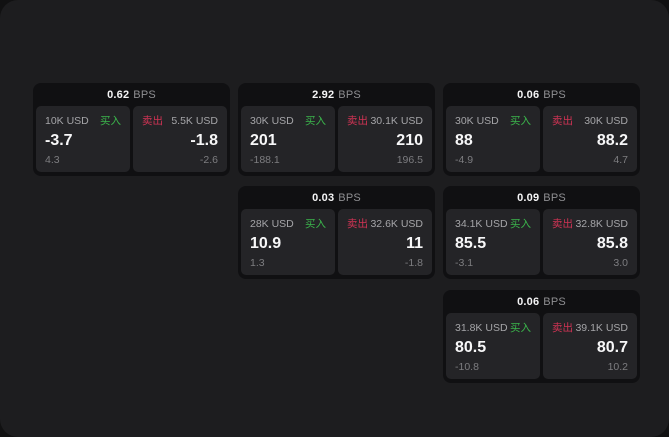 The image size is (669, 437). What do you see at coordinates (336, 94) in the screenshot?
I see `card-header: 2.92 BPS` at bounding box center [336, 94].